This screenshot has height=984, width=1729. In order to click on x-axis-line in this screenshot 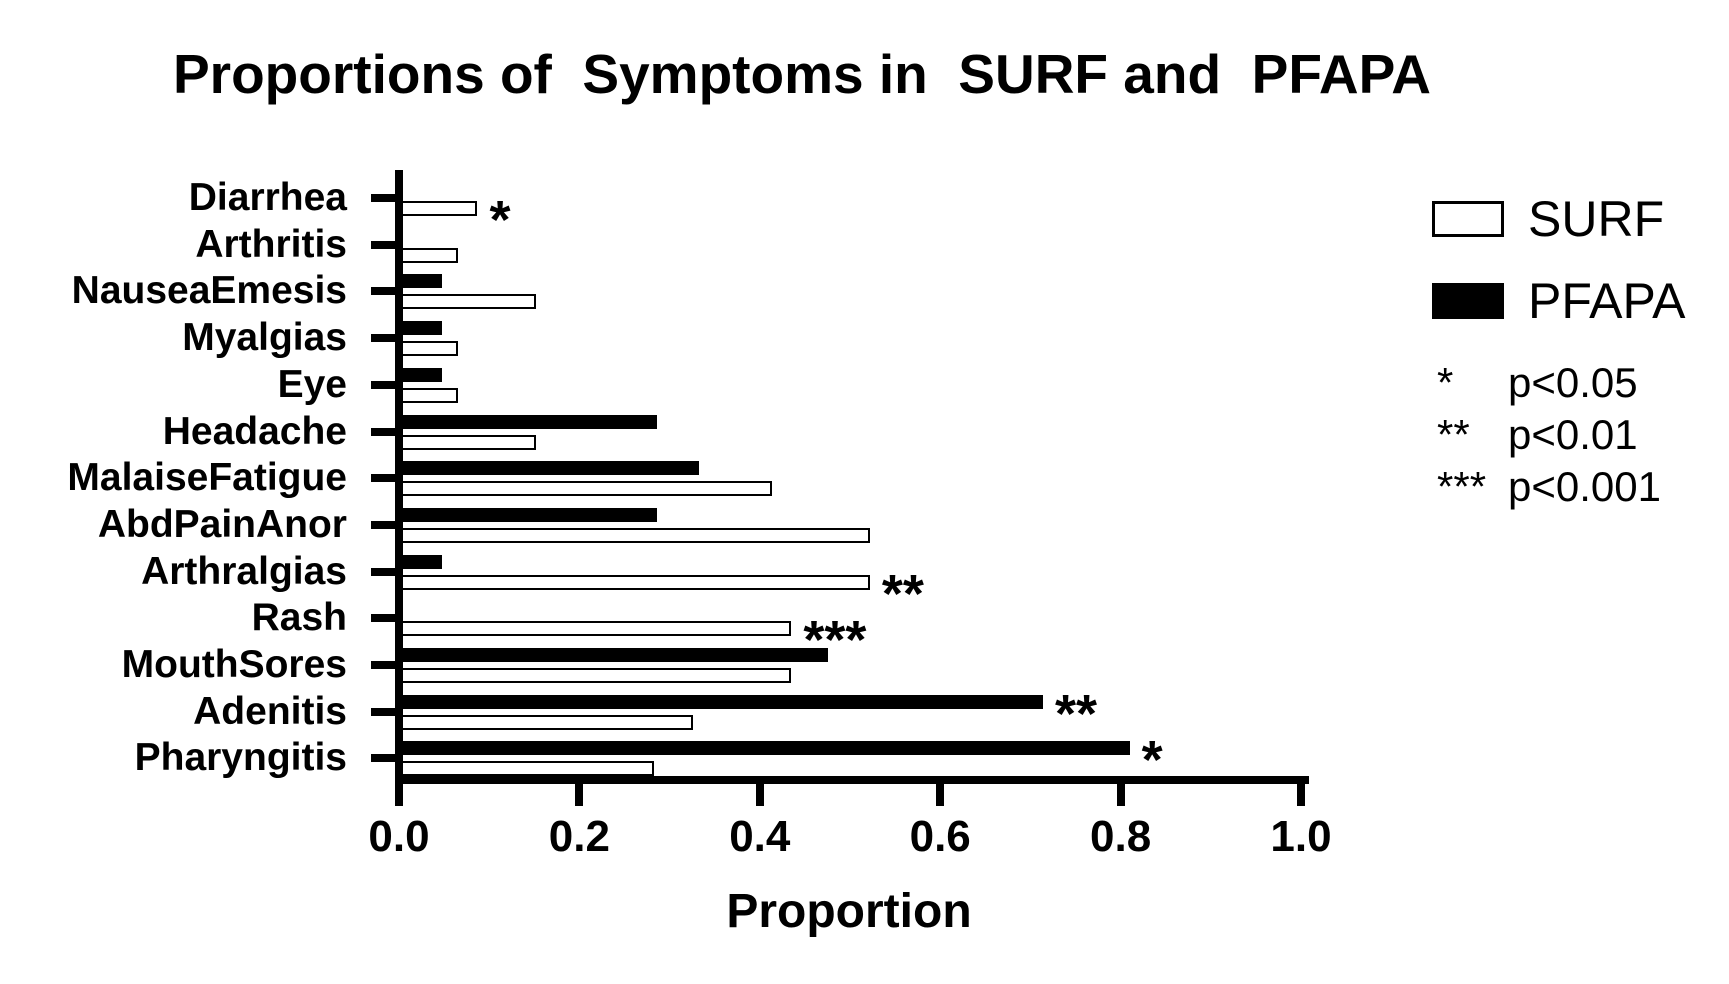, I will do `click(852, 780)`.